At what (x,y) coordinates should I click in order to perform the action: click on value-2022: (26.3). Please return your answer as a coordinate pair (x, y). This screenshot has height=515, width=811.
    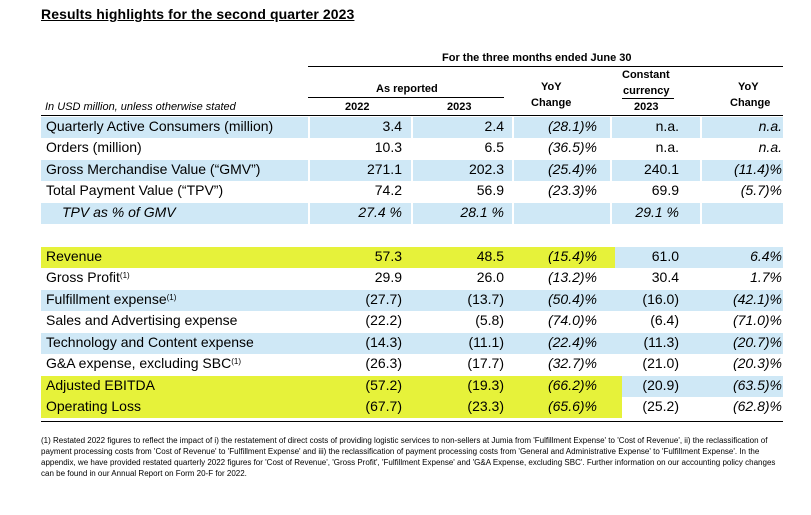
    Looking at the image, I should click on (383, 363).